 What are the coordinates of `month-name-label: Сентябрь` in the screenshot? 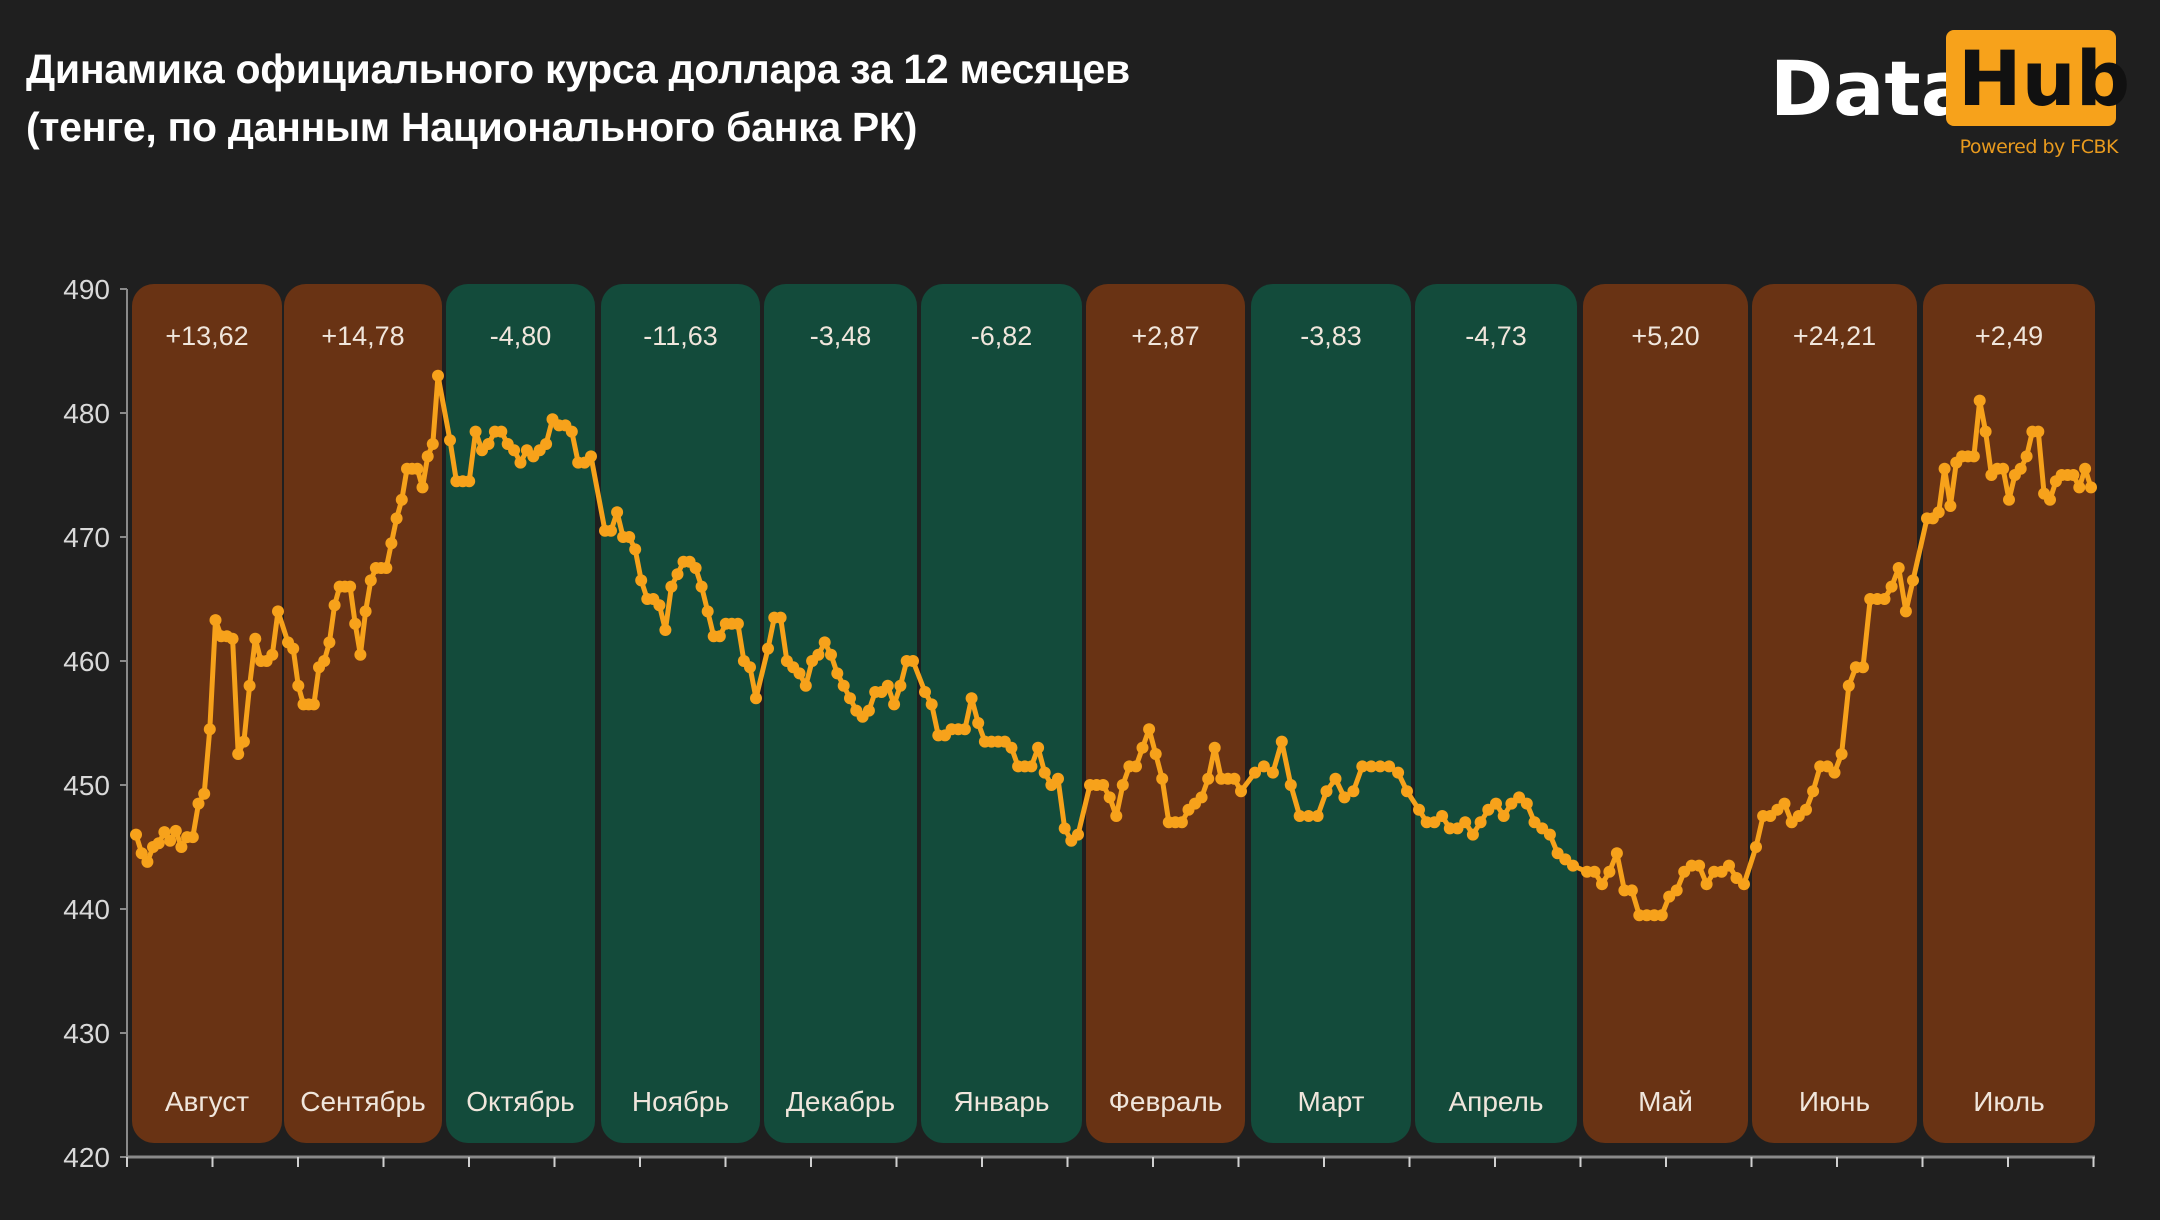 It's located at (362, 1101).